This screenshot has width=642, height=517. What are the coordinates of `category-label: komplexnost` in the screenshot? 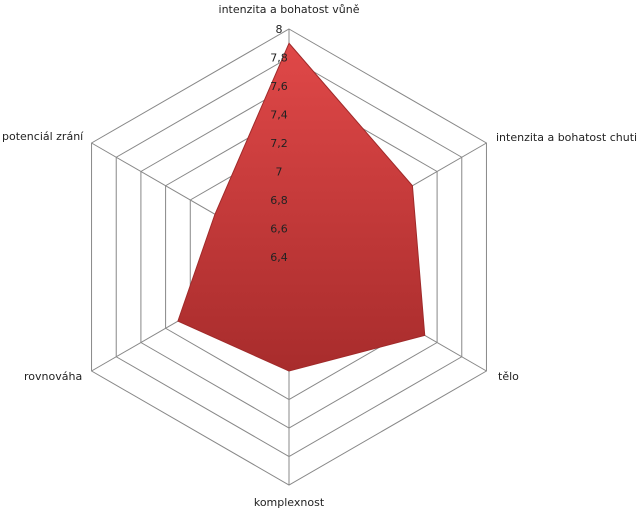 It's located at (289, 502).